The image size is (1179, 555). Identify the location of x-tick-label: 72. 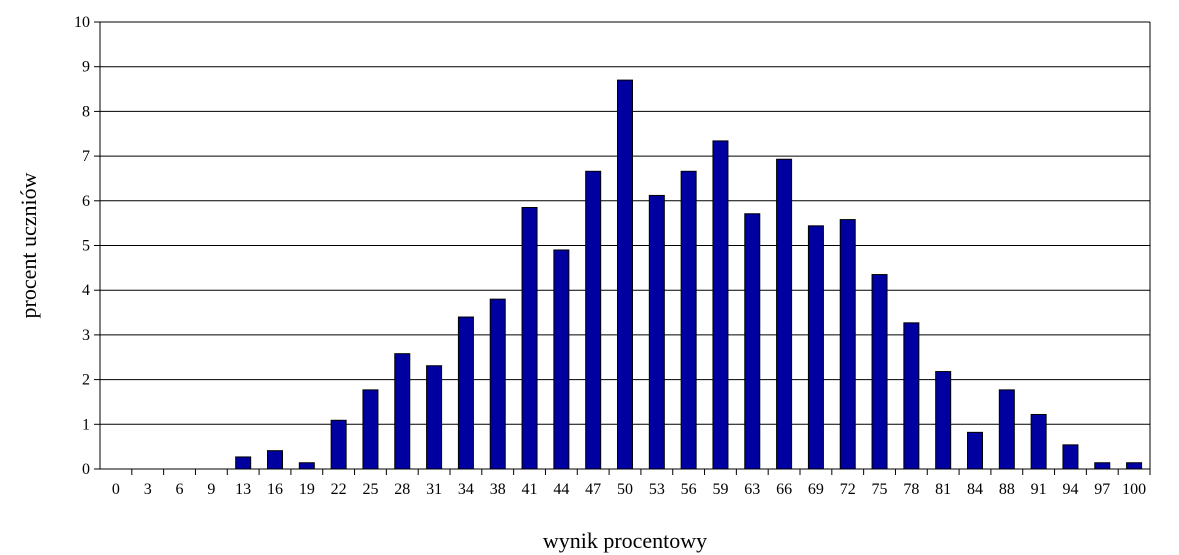
(848, 489).